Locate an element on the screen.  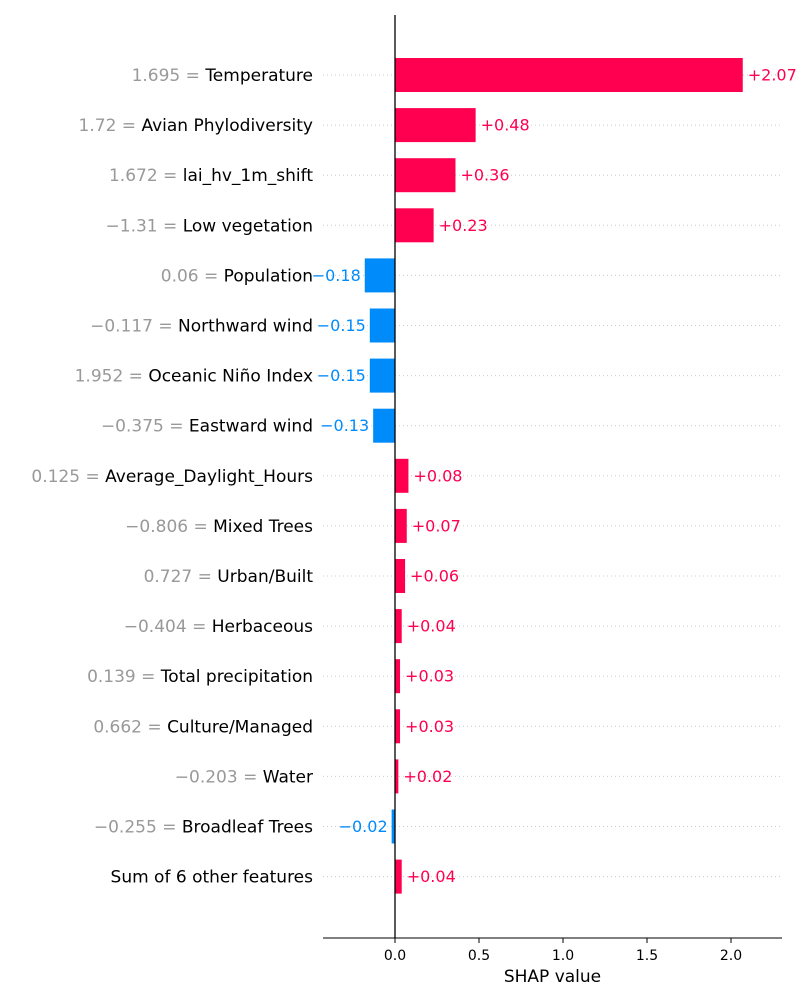
feature-label: 0.662 = Culture/Managed is located at coordinates (203, 727).